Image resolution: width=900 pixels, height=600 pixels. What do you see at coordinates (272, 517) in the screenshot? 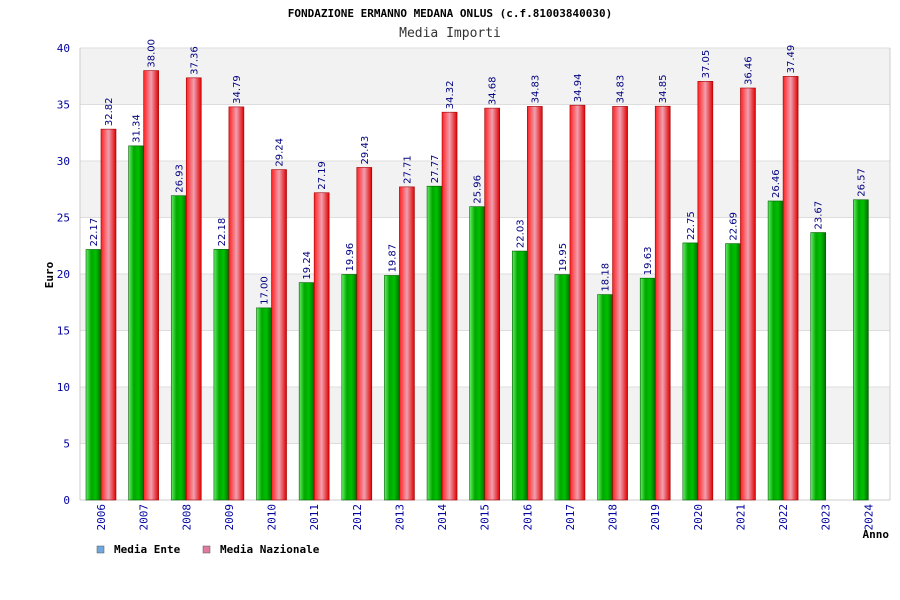
I see `x-tick-label: 2010` at bounding box center [272, 517].